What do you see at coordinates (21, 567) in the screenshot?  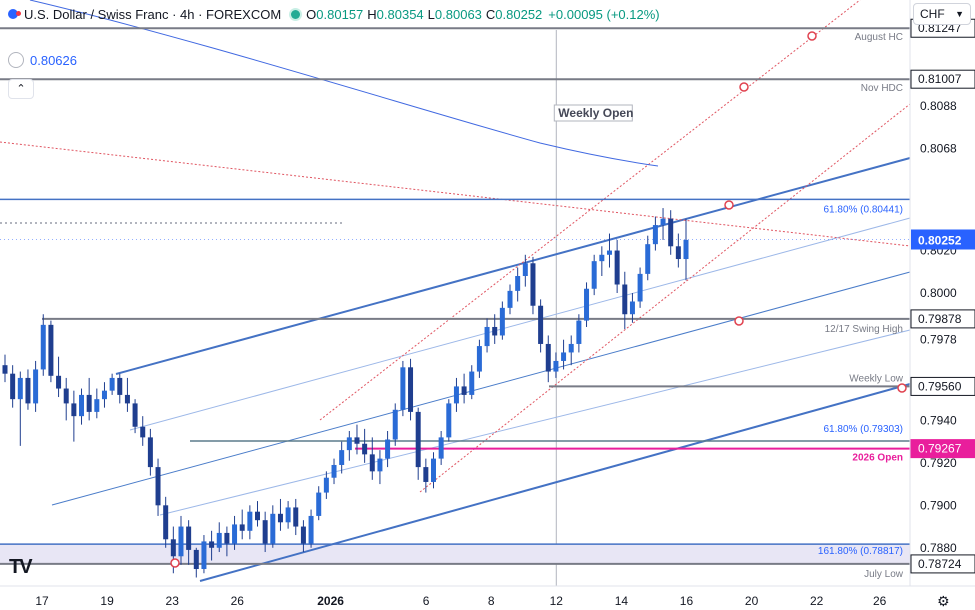 I see `tradingview-logo-icon: TV` at bounding box center [21, 567].